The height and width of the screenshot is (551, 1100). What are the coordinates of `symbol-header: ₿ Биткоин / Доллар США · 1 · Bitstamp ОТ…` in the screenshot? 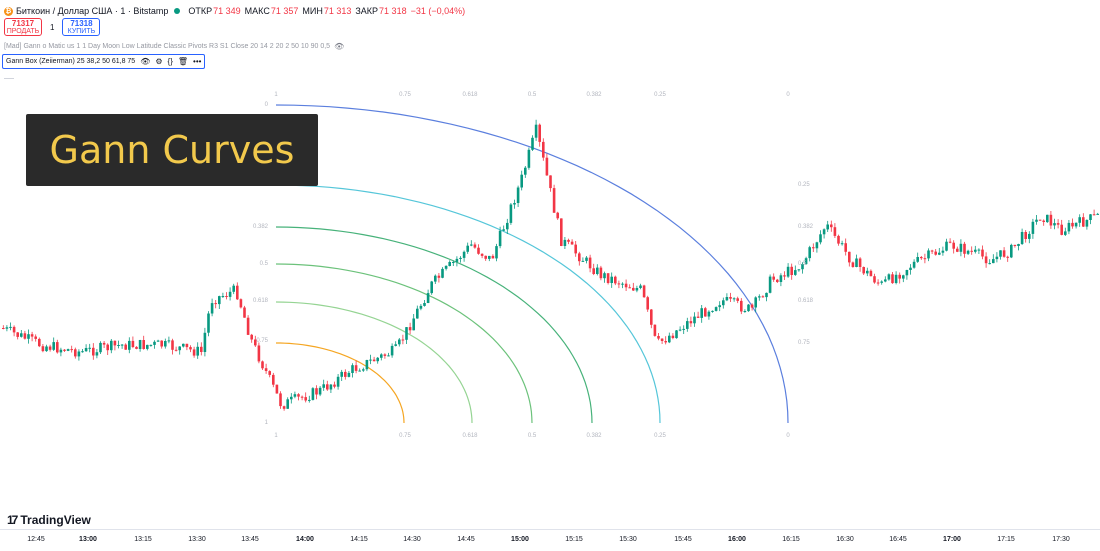 It's located at (234, 11).